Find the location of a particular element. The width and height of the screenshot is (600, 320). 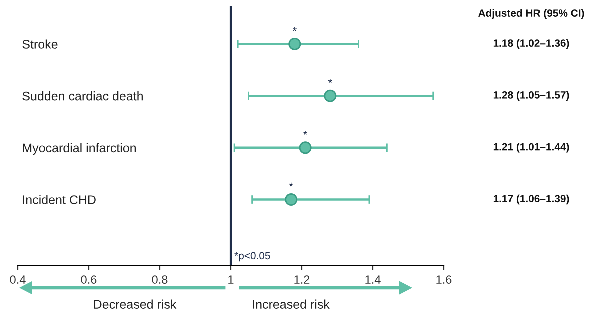

legend-title: Adjusted HR (95% CI) is located at coordinates (531, 14).